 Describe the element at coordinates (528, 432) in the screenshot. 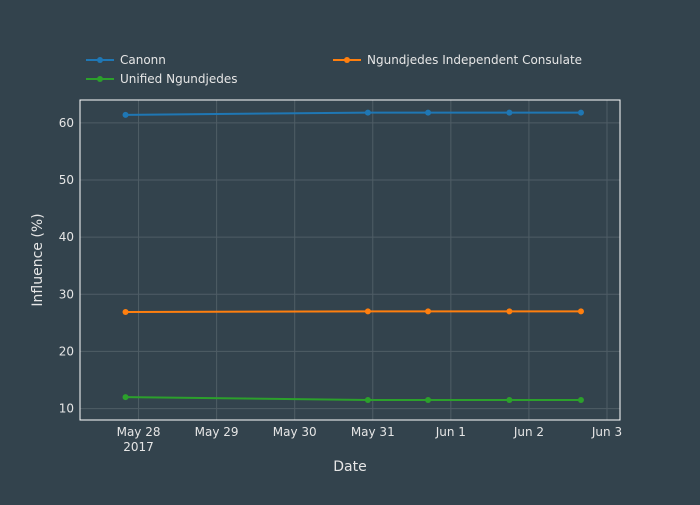

I see `x-tick-label: Jun 2` at that location.